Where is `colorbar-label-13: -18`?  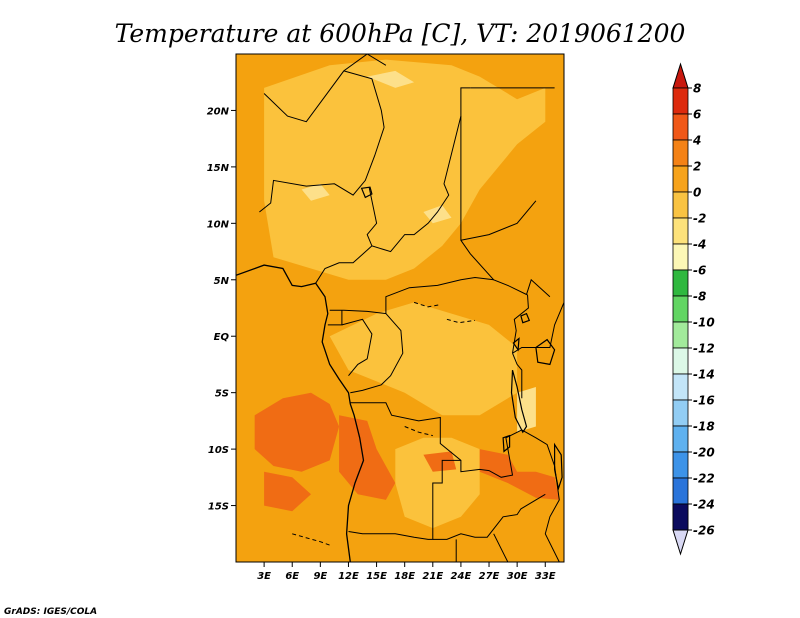
colorbar-label-13: -18 is located at coordinates (704, 427).